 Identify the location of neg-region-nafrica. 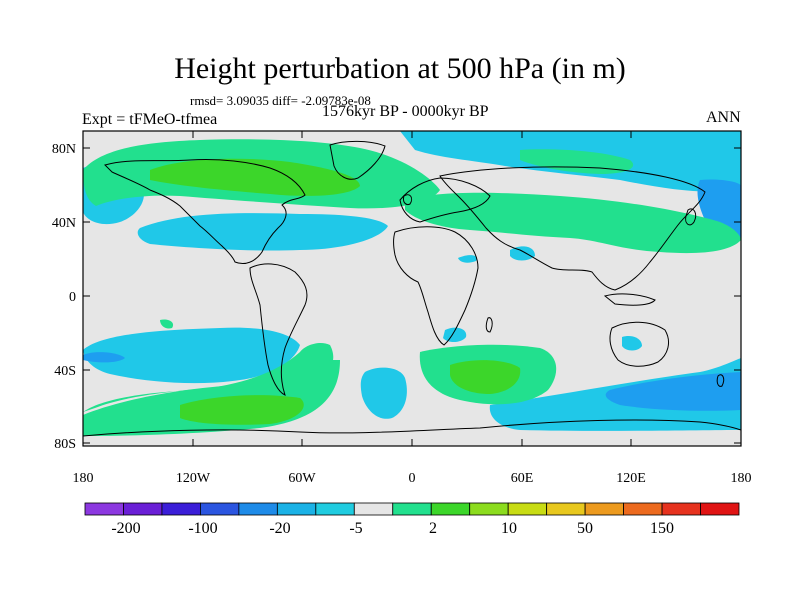
(467, 259).